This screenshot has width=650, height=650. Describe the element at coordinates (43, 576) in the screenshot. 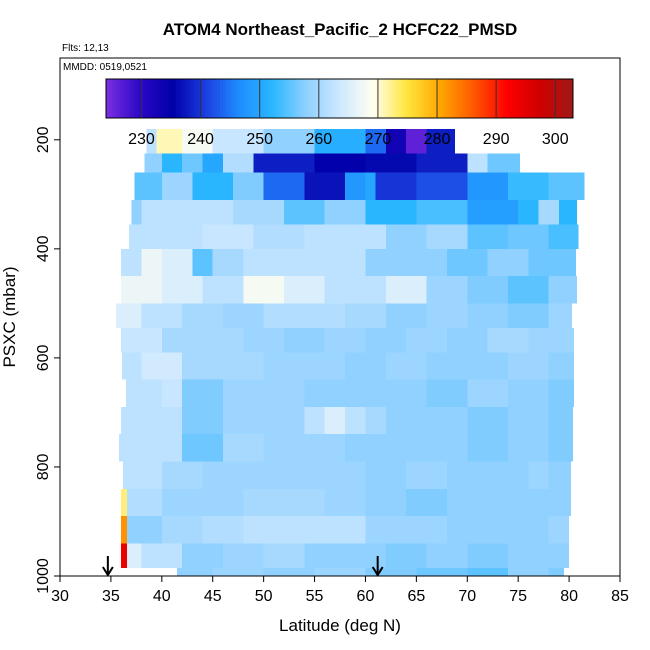

I see `y-tick-label: 1000` at that location.